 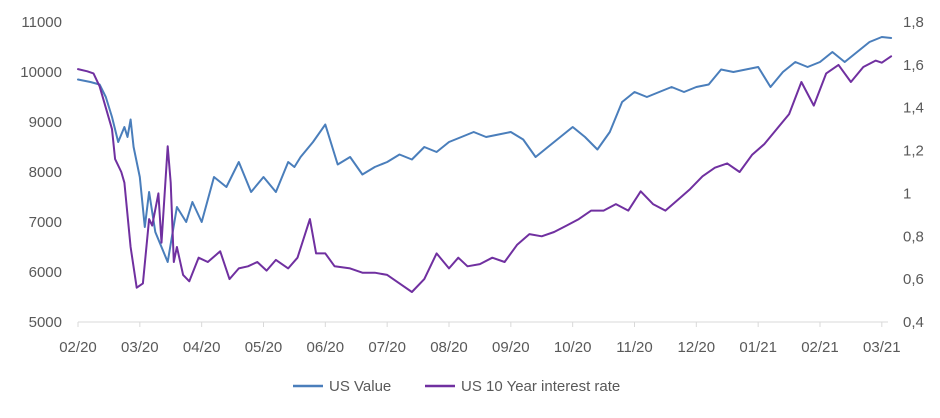 What do you see at coordinates (326, 347) in the screenshot?
I see `x-tick-label: 06/20` at bounding box center [326, 347].